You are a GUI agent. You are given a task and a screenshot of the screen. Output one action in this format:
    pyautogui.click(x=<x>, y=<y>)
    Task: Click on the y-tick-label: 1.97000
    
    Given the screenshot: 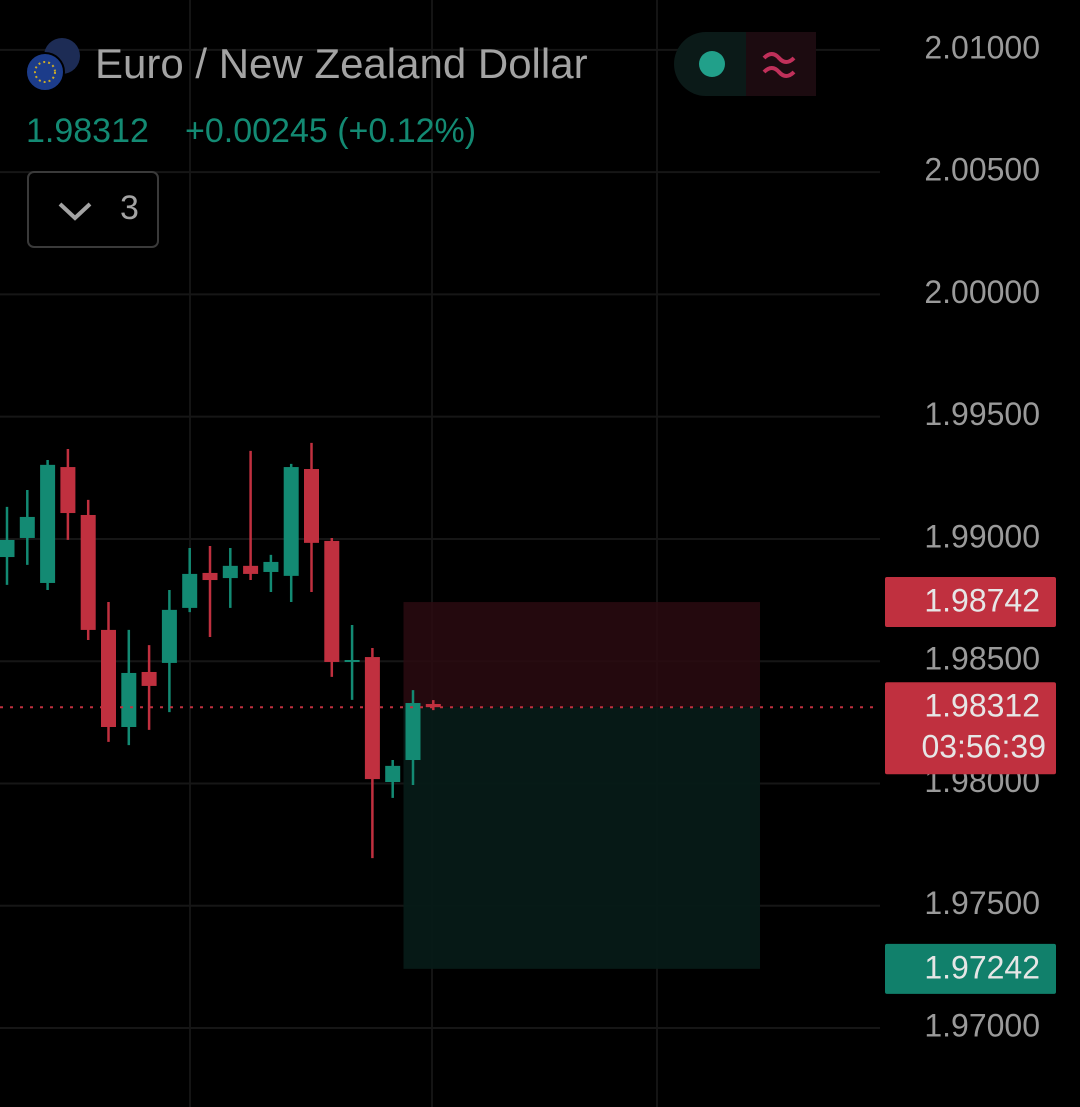 What is the action you would take?
    pyautogui.click(x=982, y=1025)
    